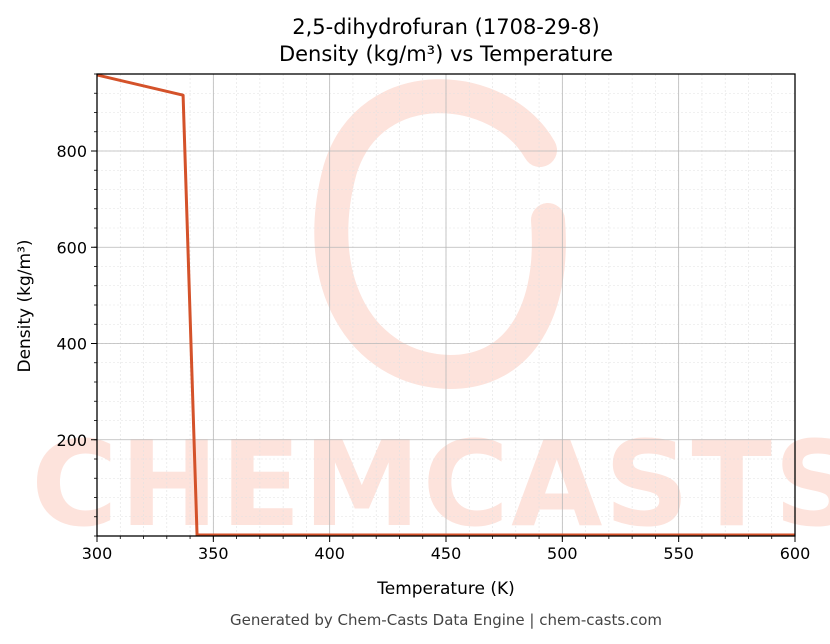 The image size is (830, 644). What do you see at coordinates (795, 553) in the screenshot?
I see `x-tick-label: 600` at bounding box center [795, 553].